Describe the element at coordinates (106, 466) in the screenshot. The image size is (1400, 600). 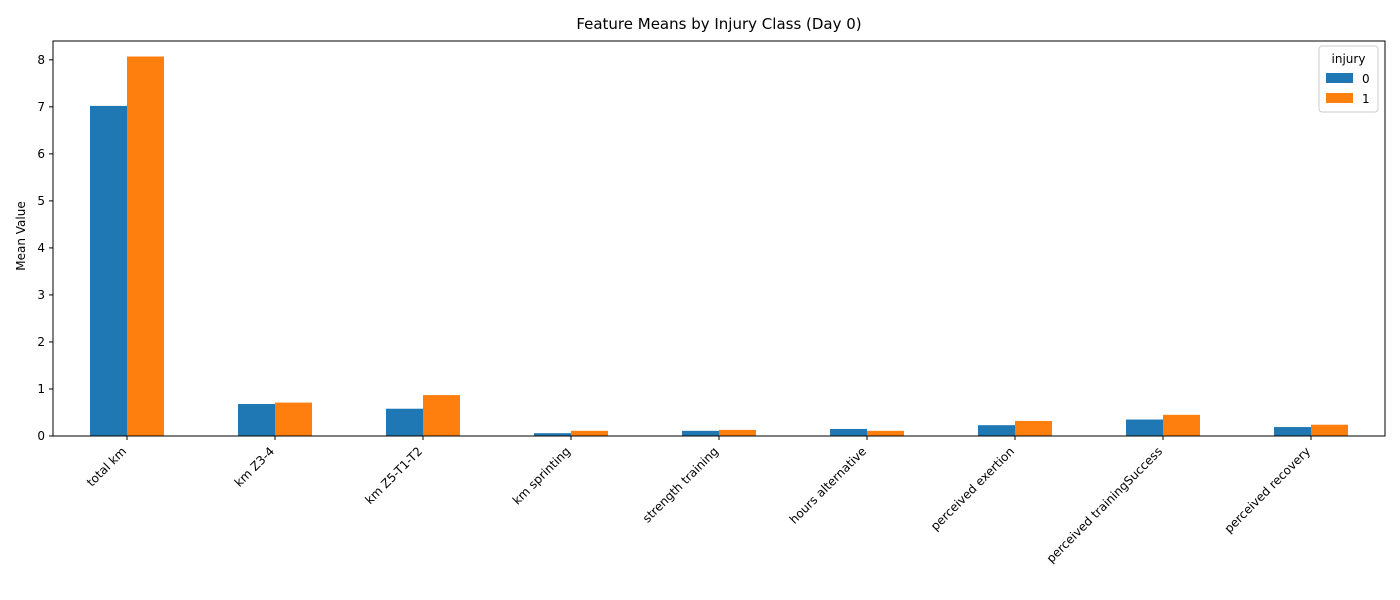
I see `x-tick-label: total km` at that location.